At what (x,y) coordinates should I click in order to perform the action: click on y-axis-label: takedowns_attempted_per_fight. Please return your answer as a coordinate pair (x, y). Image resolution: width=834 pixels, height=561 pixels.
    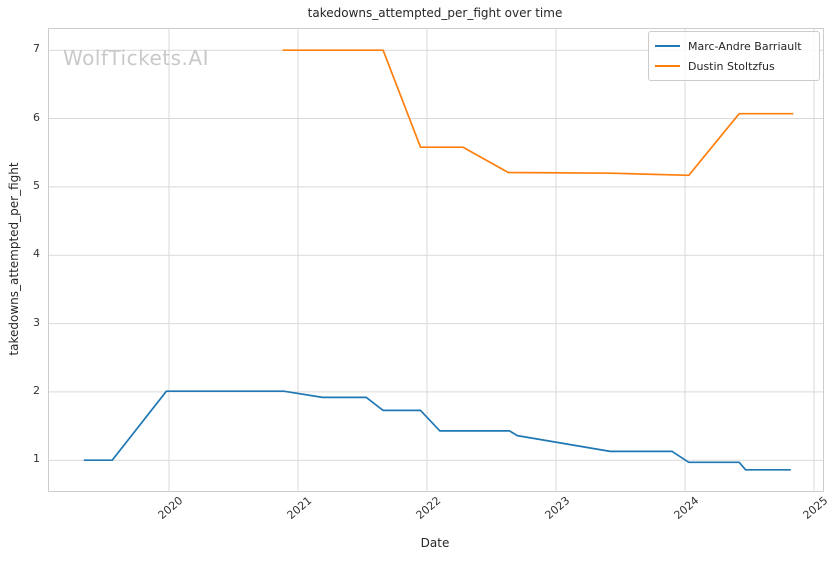
    Looking at the image, I should click on (14, 259).